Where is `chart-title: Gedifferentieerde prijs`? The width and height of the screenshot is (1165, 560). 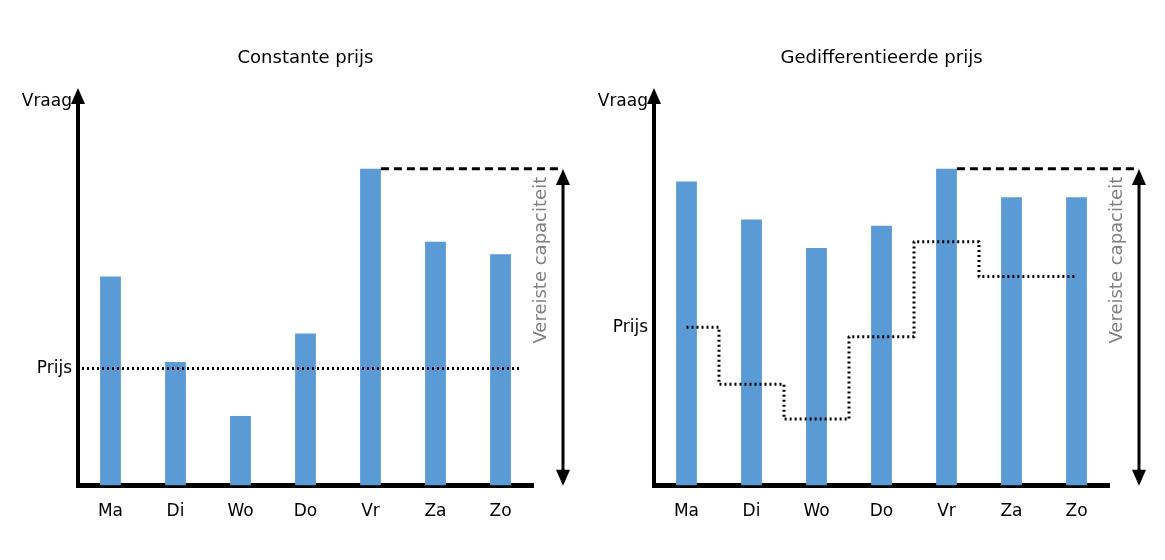
chart-title: Gedifferentieerde prijs is located at coordinates (881, 57).